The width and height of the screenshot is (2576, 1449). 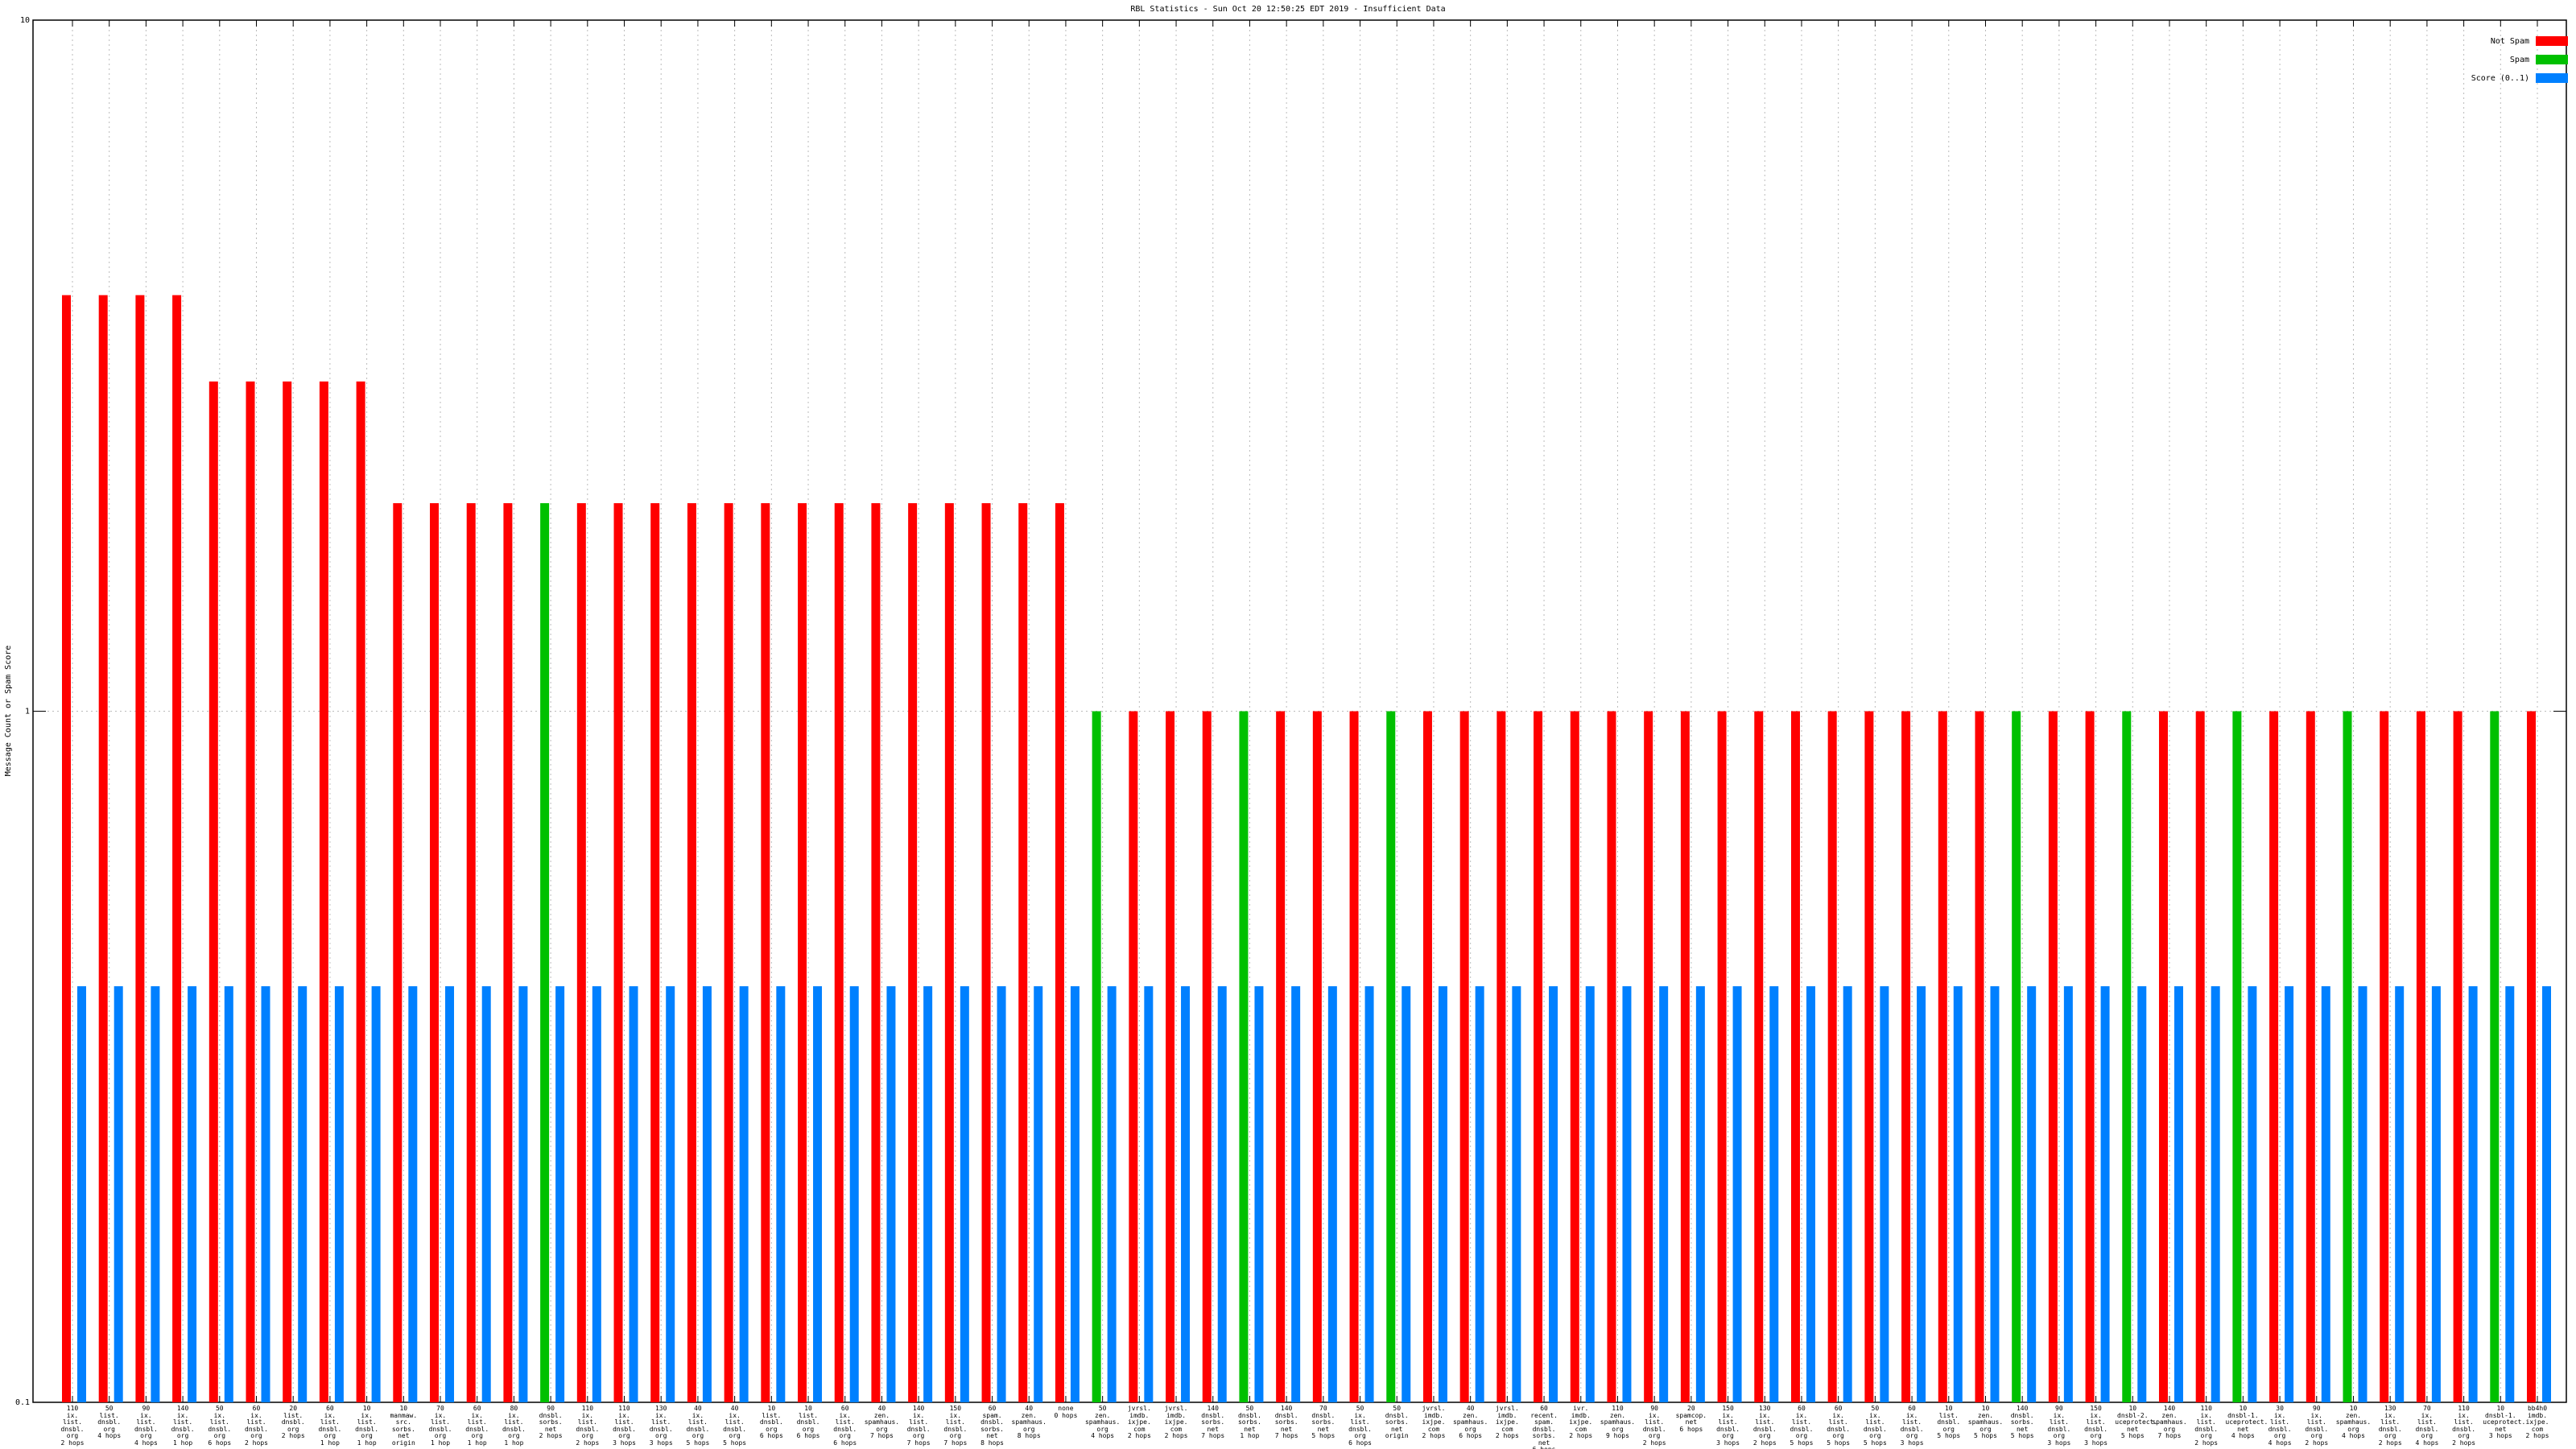 What do you see at coordinates (146, 1426) in the screenshot?
I see `x-tick-label: 90 ix. list. dnsbl. org 4 hops` at bounding box center [146, 1426].